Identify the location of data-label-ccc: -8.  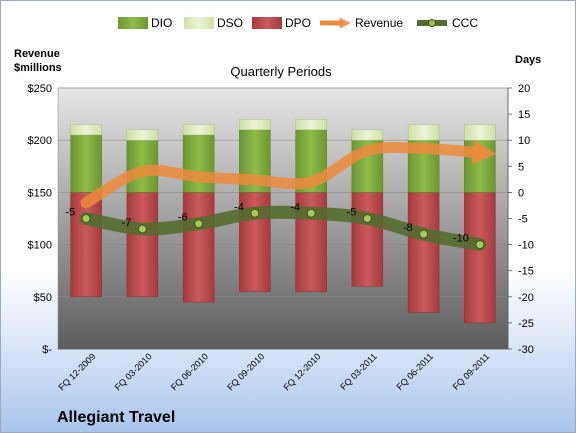
(408, 228).